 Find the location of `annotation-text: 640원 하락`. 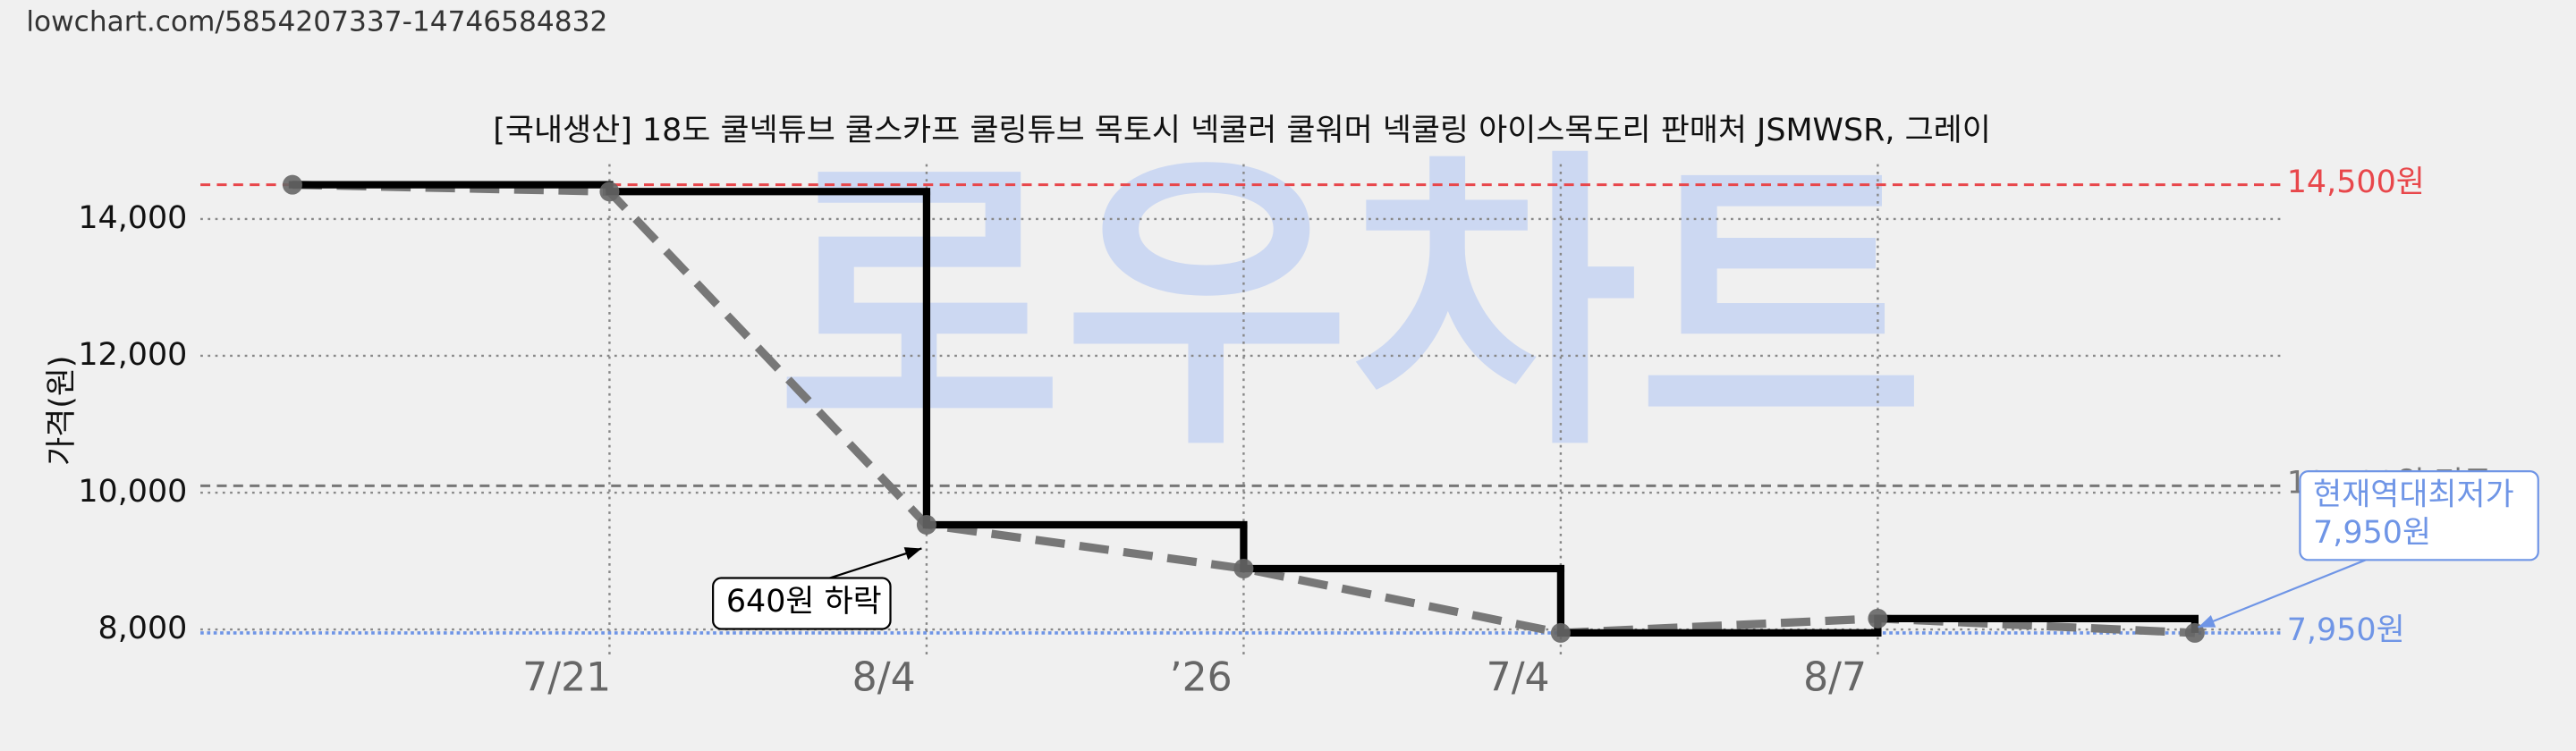

annotation-text: 640원 하락 is located at coordinates (804, 602).